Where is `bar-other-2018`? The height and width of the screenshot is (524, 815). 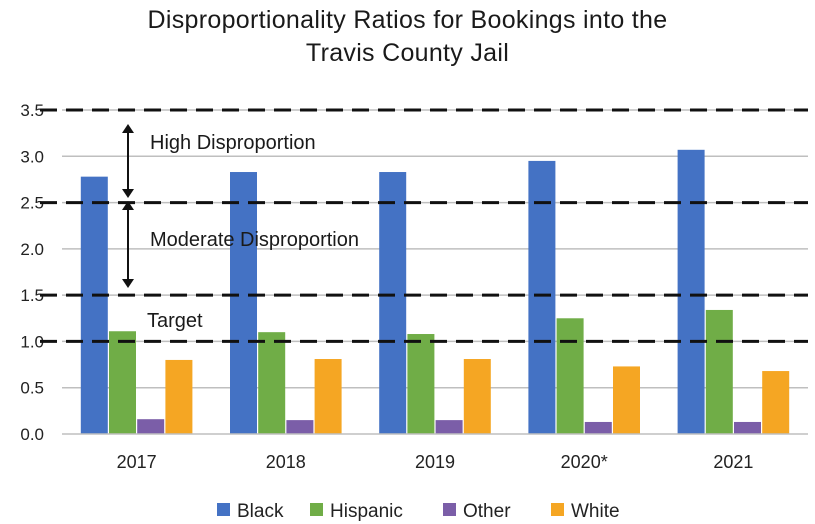 bar-other-2018 is located at coordinates (300, 427).